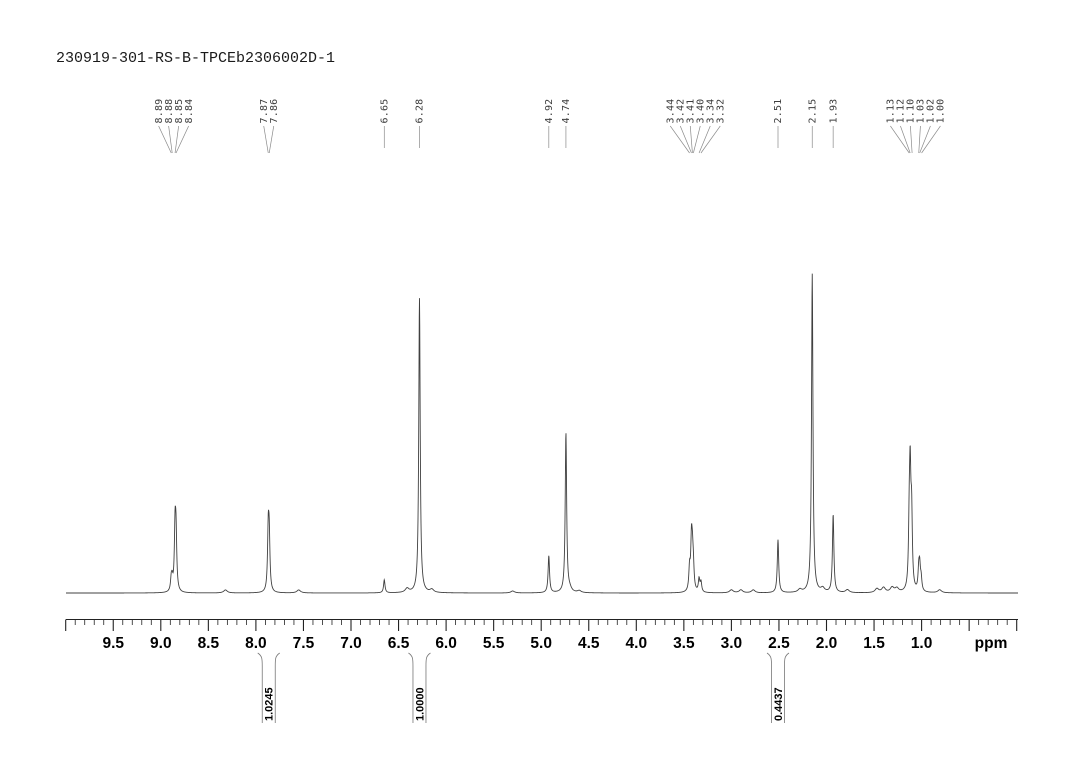 The width and height of the screenshot is (1076, 760). What do you see at coordinates (169, 111) in the screenshot?
I see `peak-ppm-label: 8.88` at bounding box center [169, 111].